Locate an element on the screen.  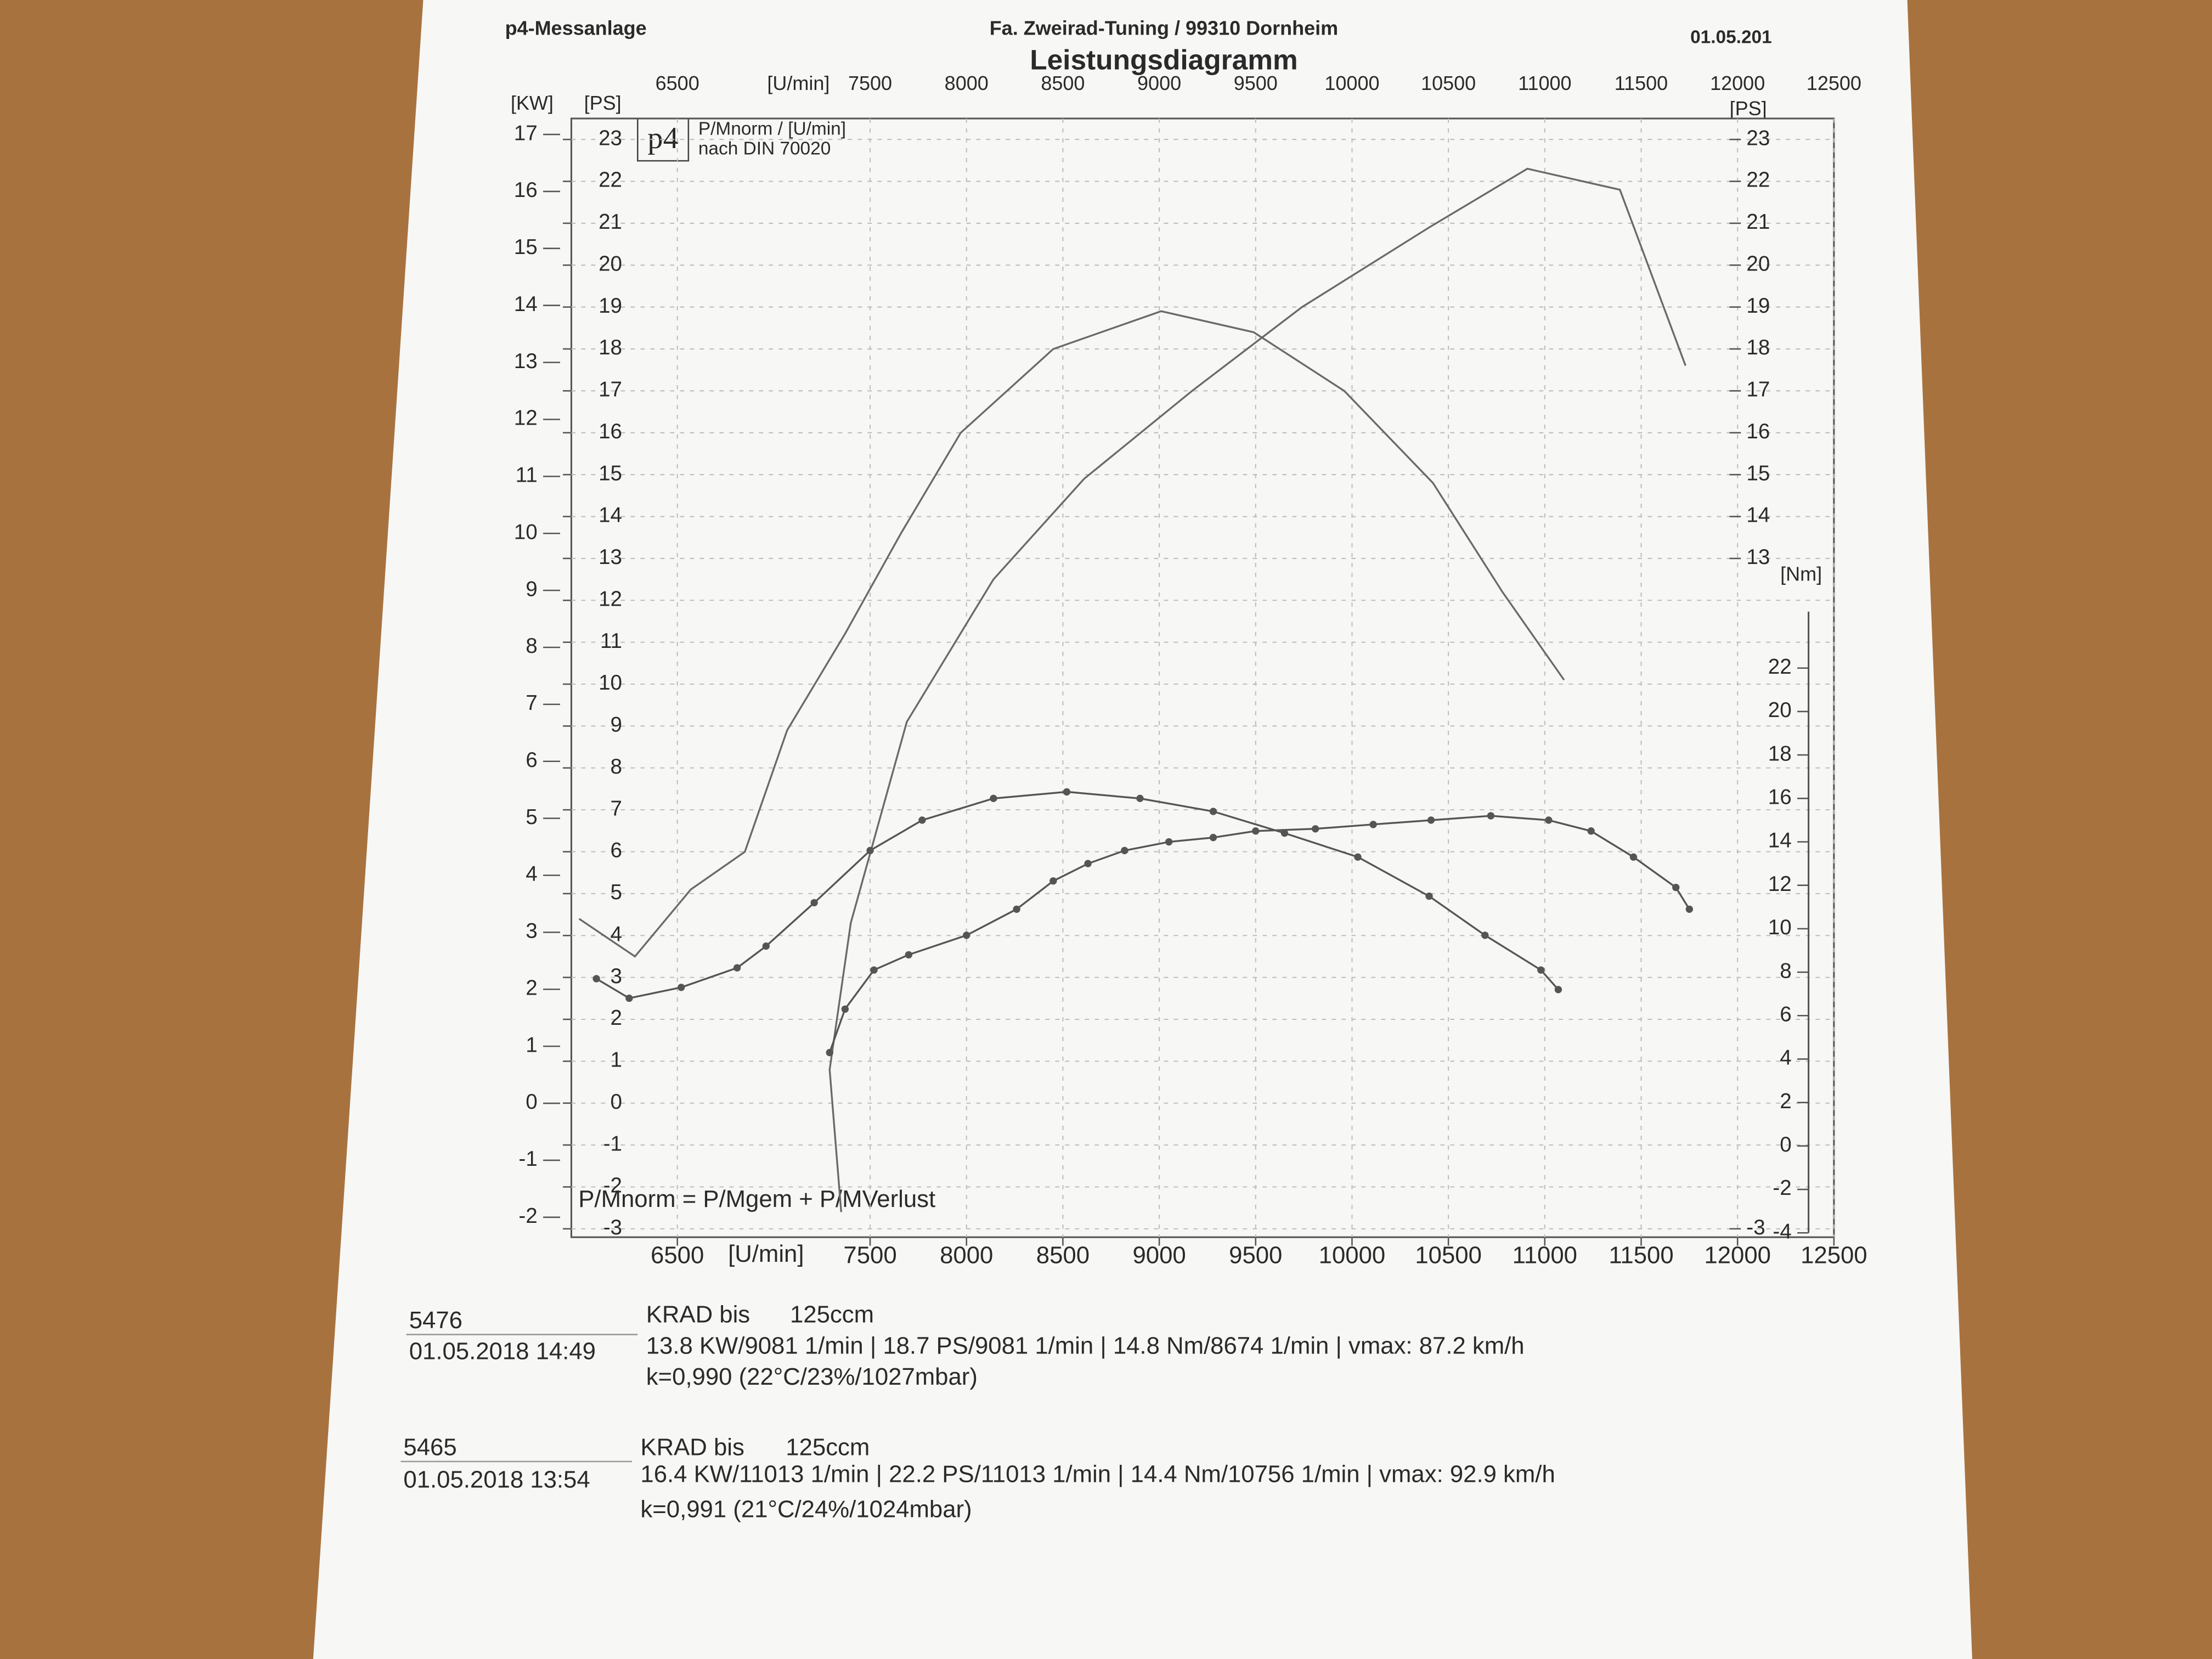
x-tick-label-top: 7500 is located at coordinates (870, 83).